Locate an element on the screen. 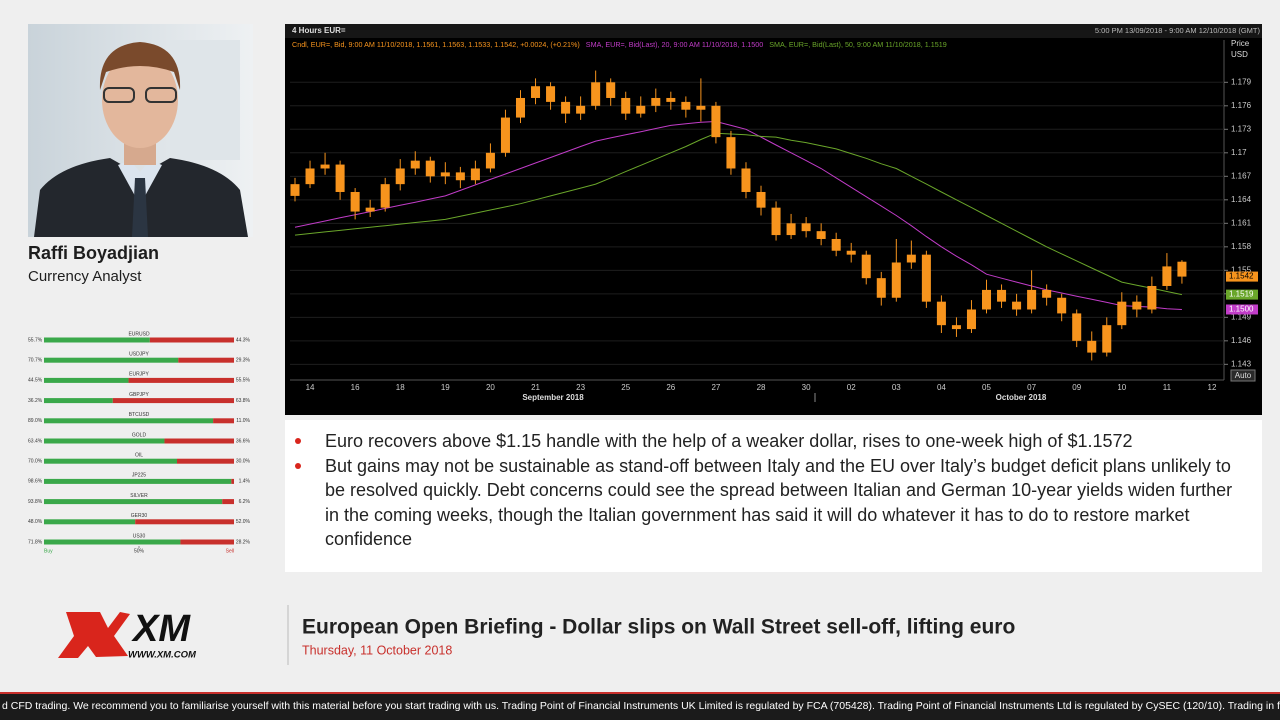 The width and height of the screenshot is (1280, 720). y-tick-label: 1.164 is located at coordinates (1241, 199).